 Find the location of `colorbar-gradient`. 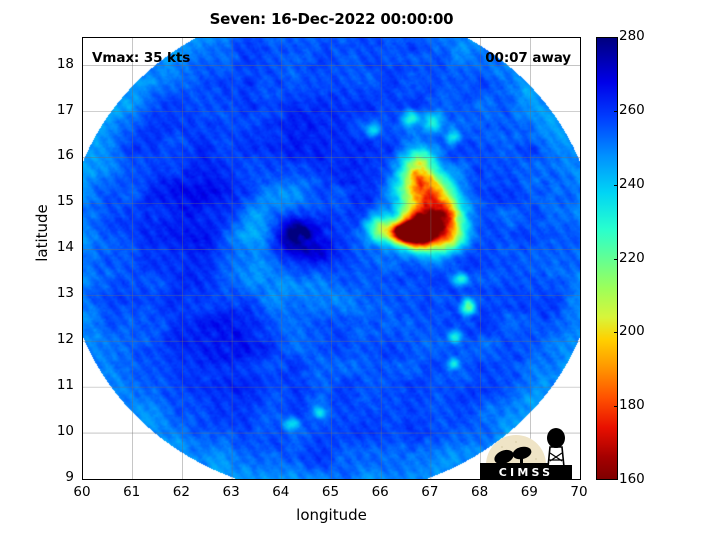

colorbar-gradient is located at coordinates (607, 258).